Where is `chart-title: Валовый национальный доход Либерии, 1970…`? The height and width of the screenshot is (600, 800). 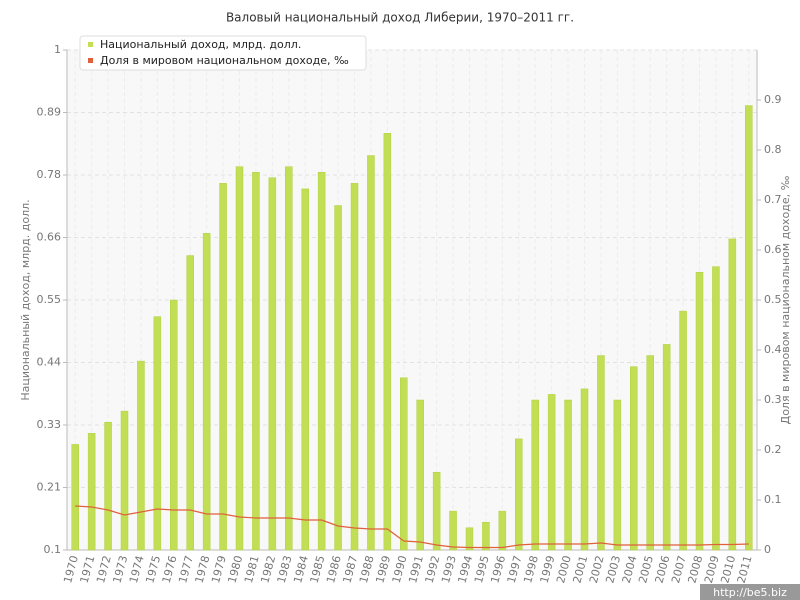
chart-title: Валовый национальный доход Либерии, 1970… is located at coordinates (400, 18).